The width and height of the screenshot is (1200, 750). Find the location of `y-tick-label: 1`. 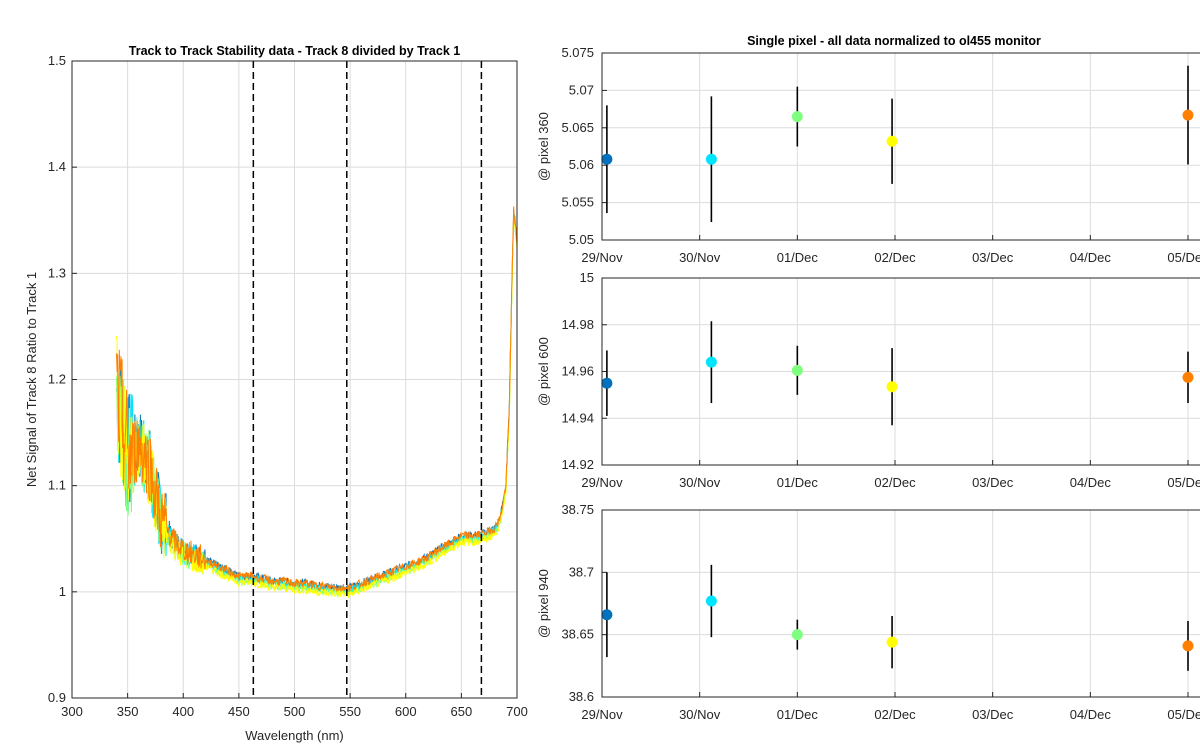

y-tick-label: 1 is located at coordinates (62, 591).